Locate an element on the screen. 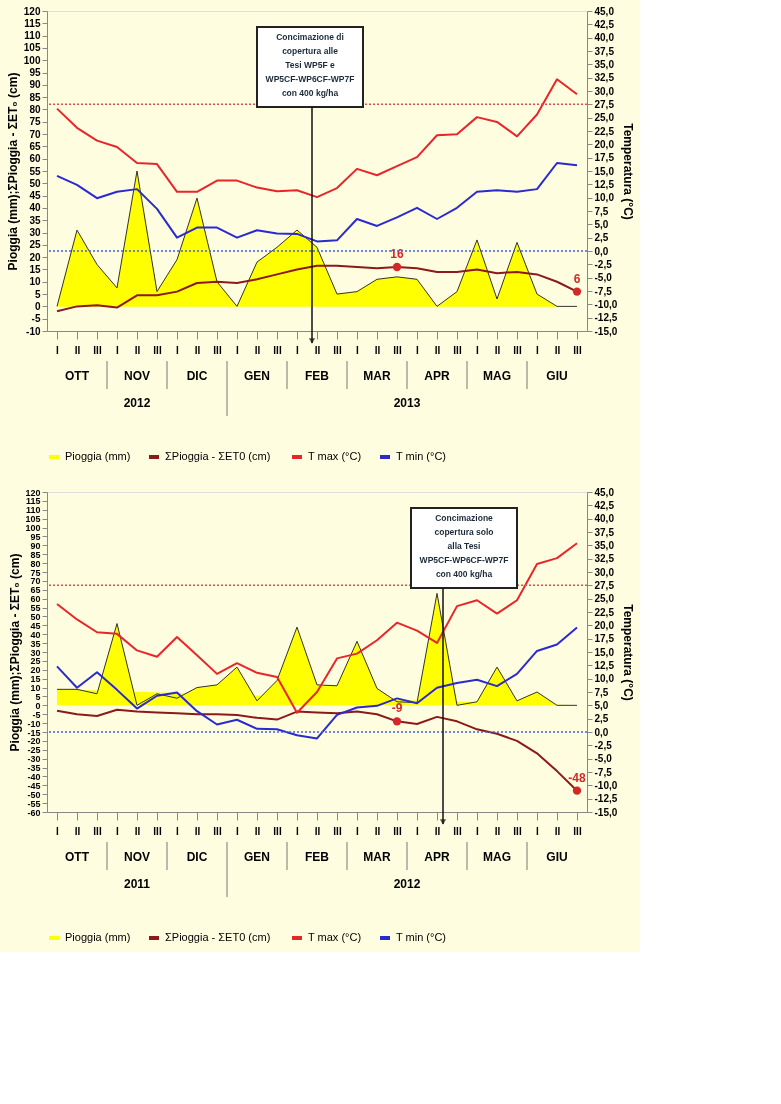 The image size is (781, 1104). y2-tick-label: 32,5 is located at coordinates (604, 559).